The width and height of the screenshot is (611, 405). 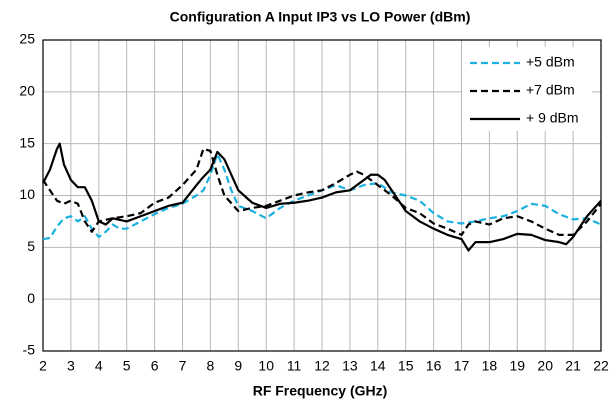 I want to click on x-tick-label: 22, so click(x=601, y=366).